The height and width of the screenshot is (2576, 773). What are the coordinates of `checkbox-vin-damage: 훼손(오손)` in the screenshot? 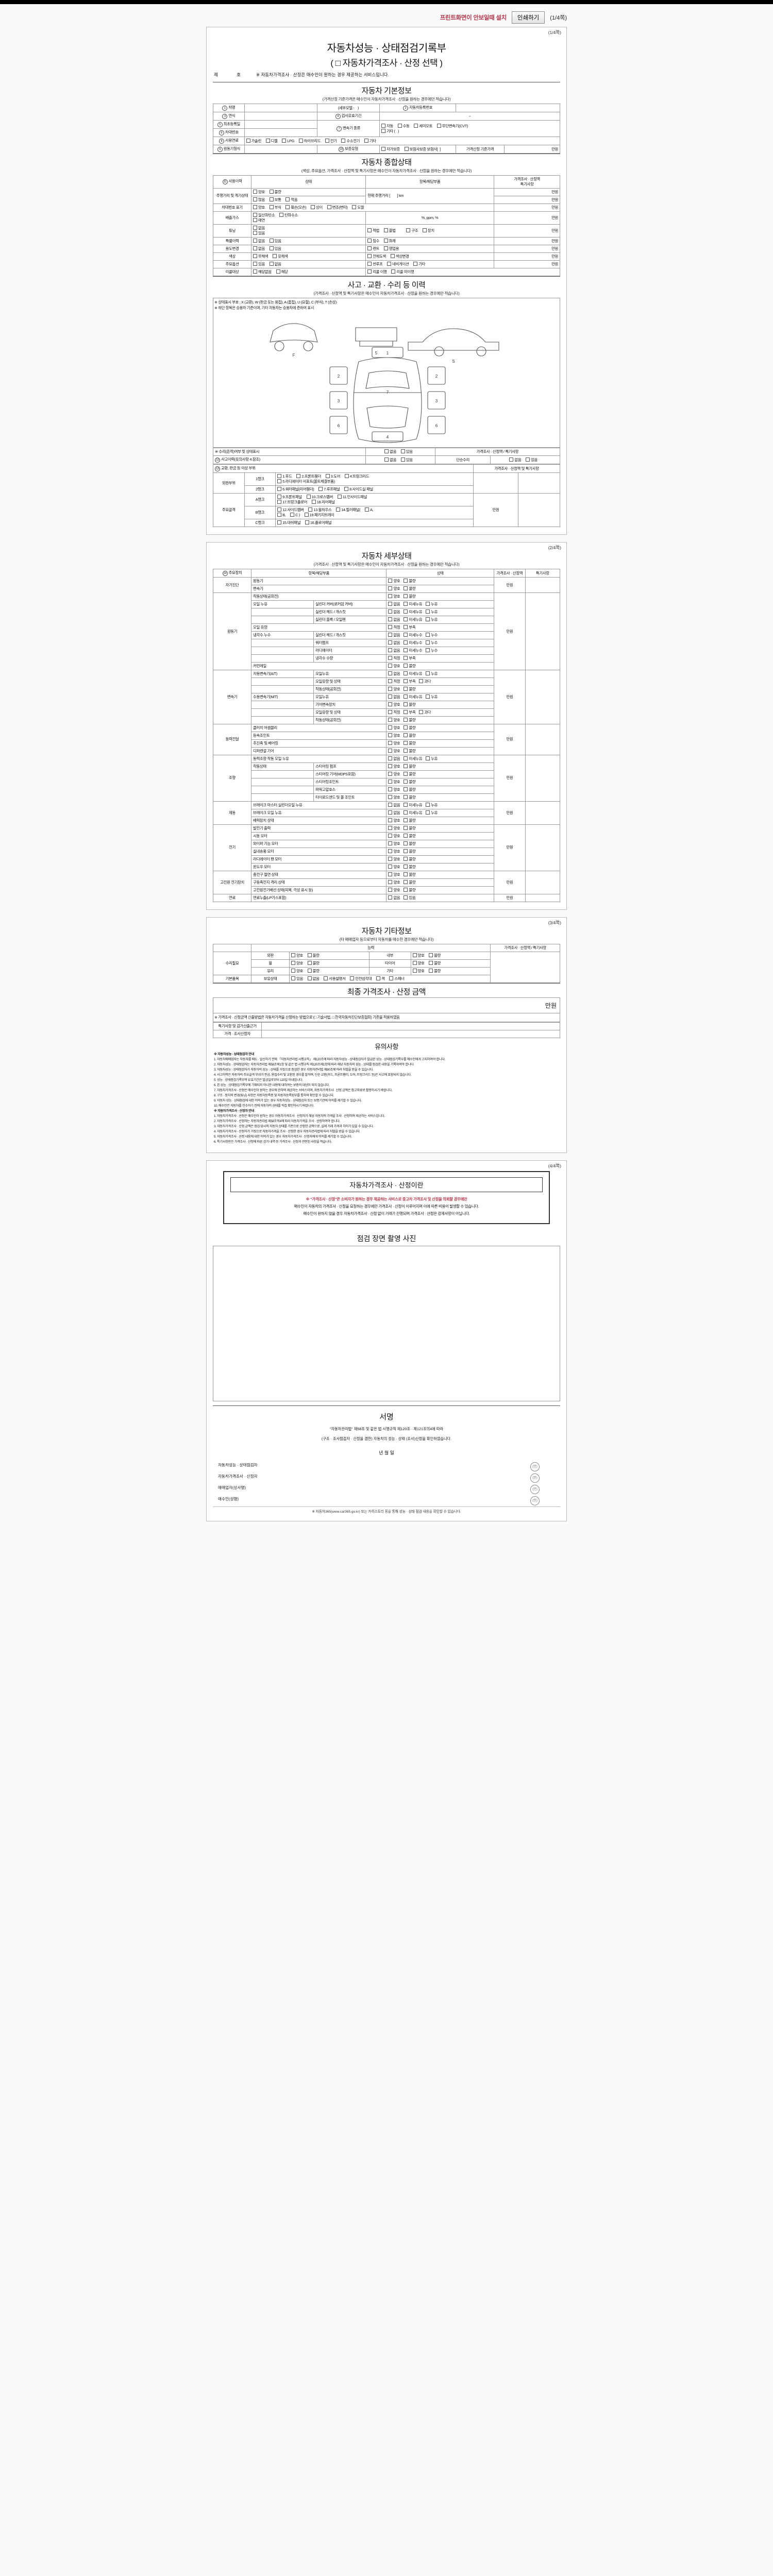 It's located at (296, 207).